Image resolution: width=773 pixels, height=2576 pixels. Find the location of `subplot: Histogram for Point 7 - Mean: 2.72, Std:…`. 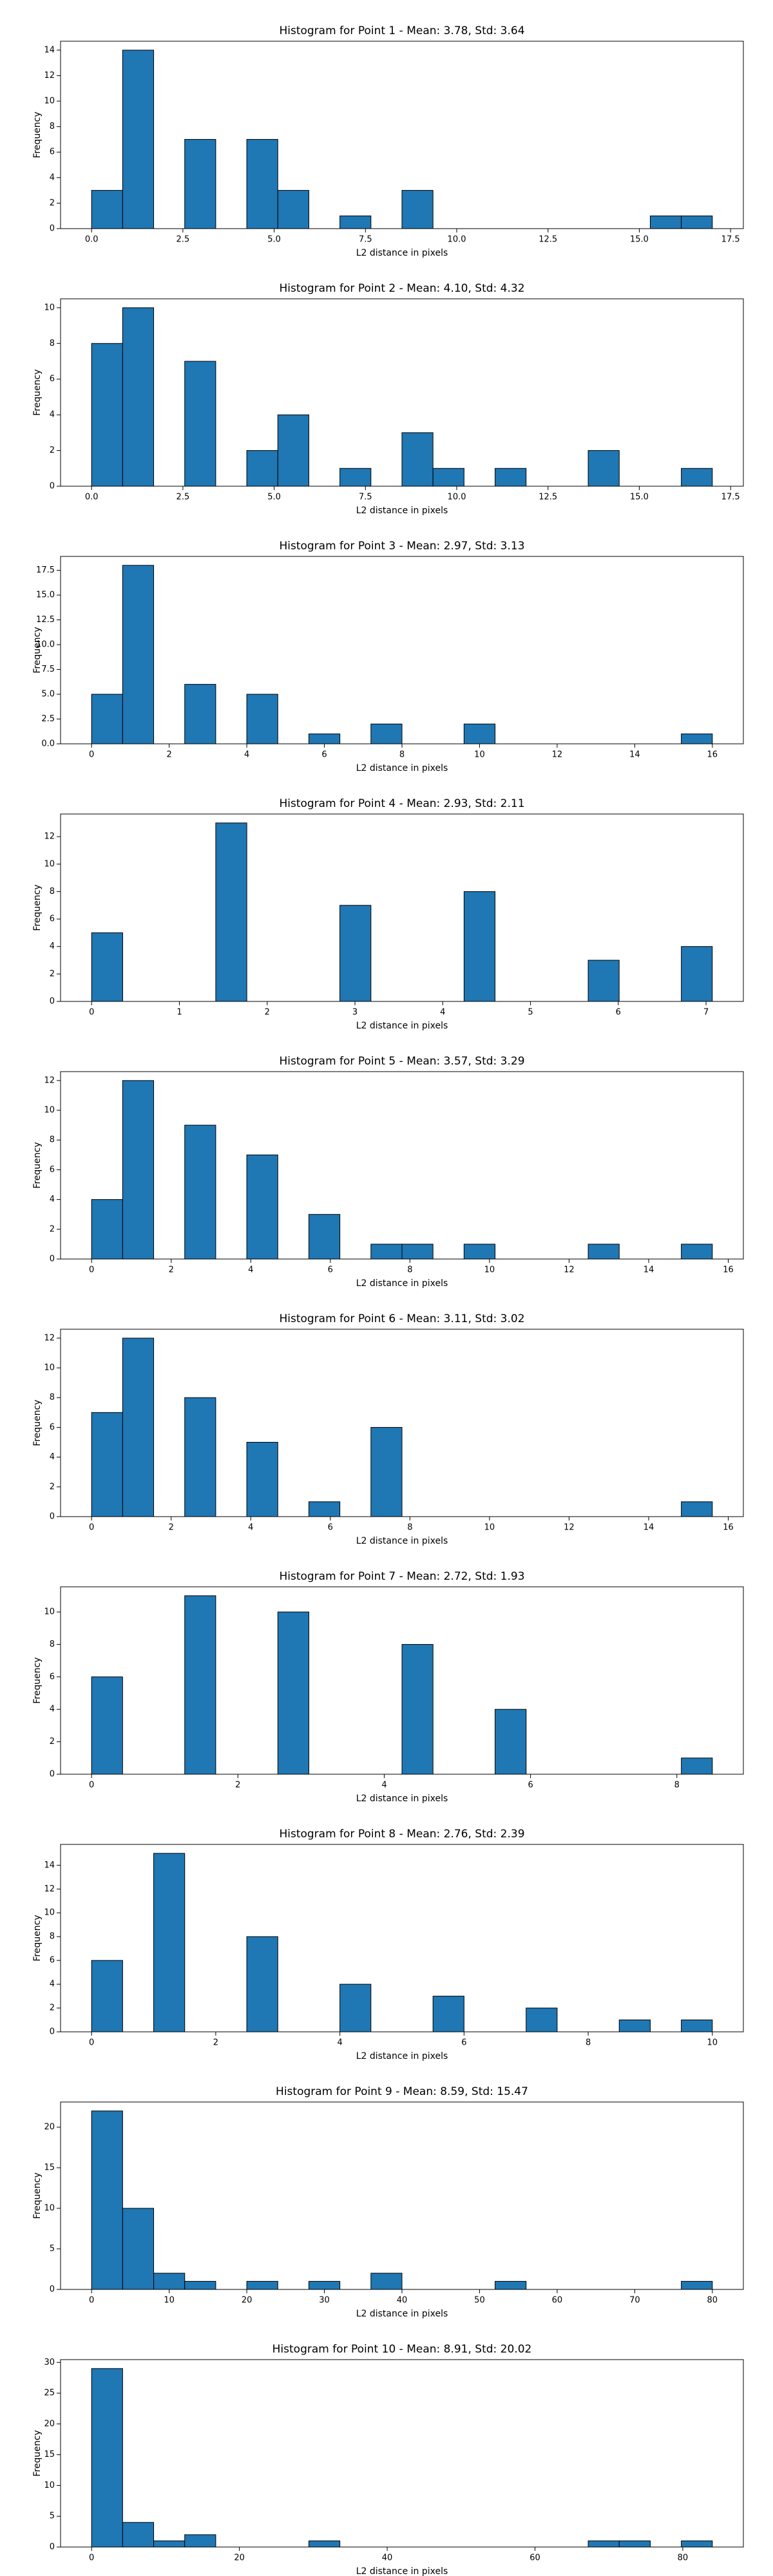

subplot: Histogram for Point 7 - Mean: 2.72, Std:… is located at coordinates (388, 1687).